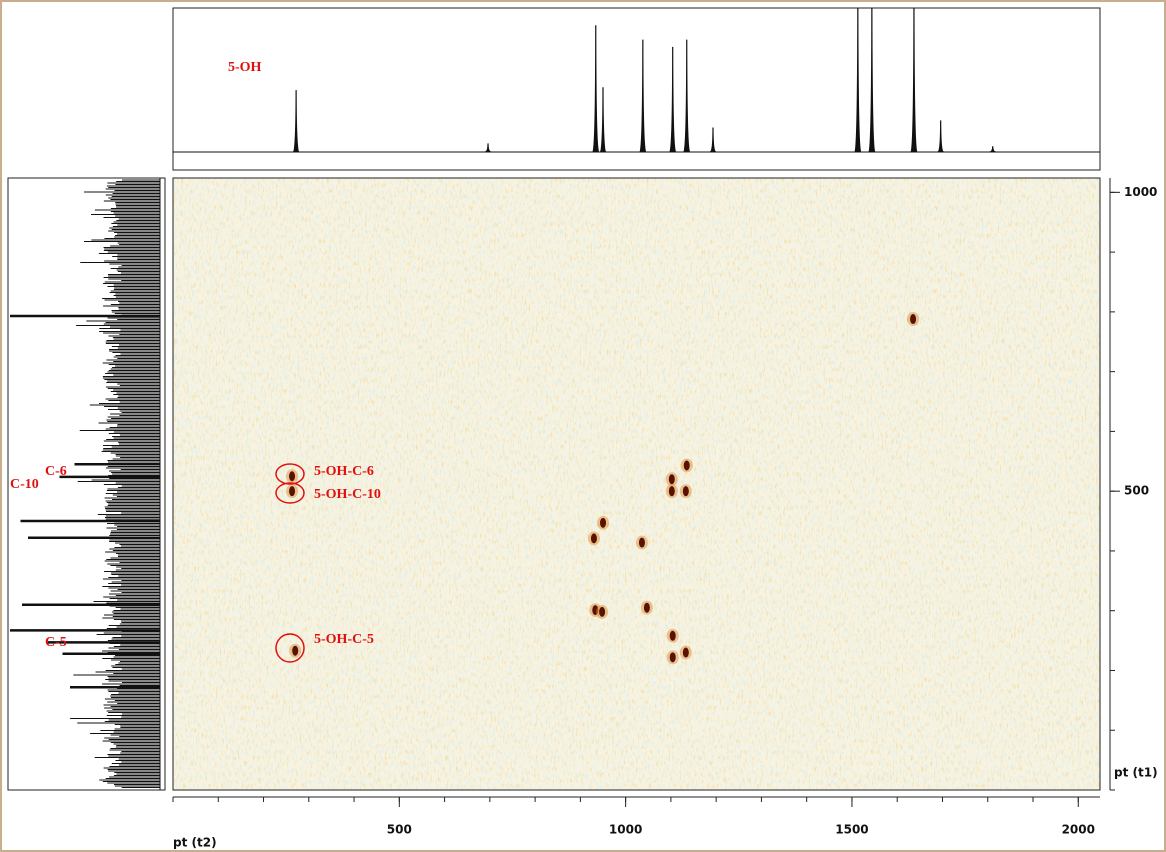 Image resolution: width=1166 pixels, height=852 pixels. What do you see at coordinates (347, 494) in the screenshot?
I see `annotation: 5-OH-C-10` at bounding box center [347, 494].